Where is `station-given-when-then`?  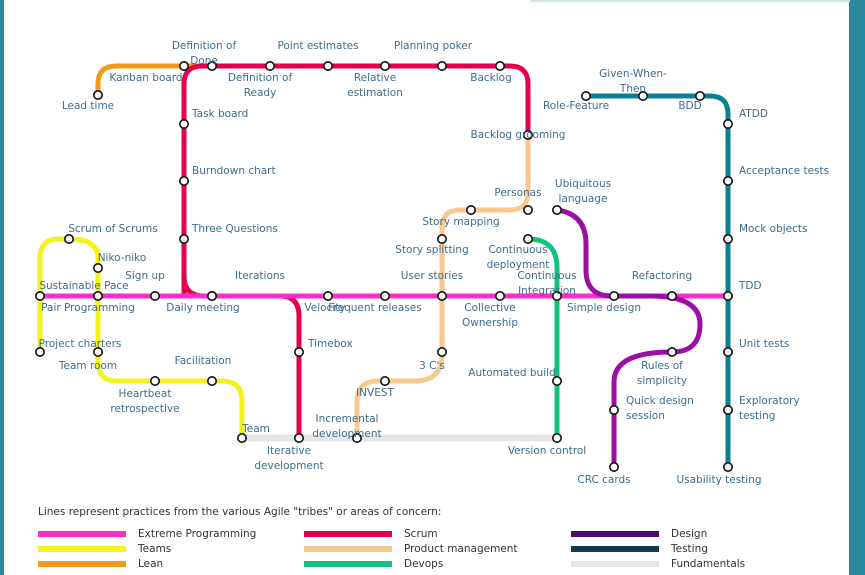
station-given-when-then is located at coordinates (642, 96).